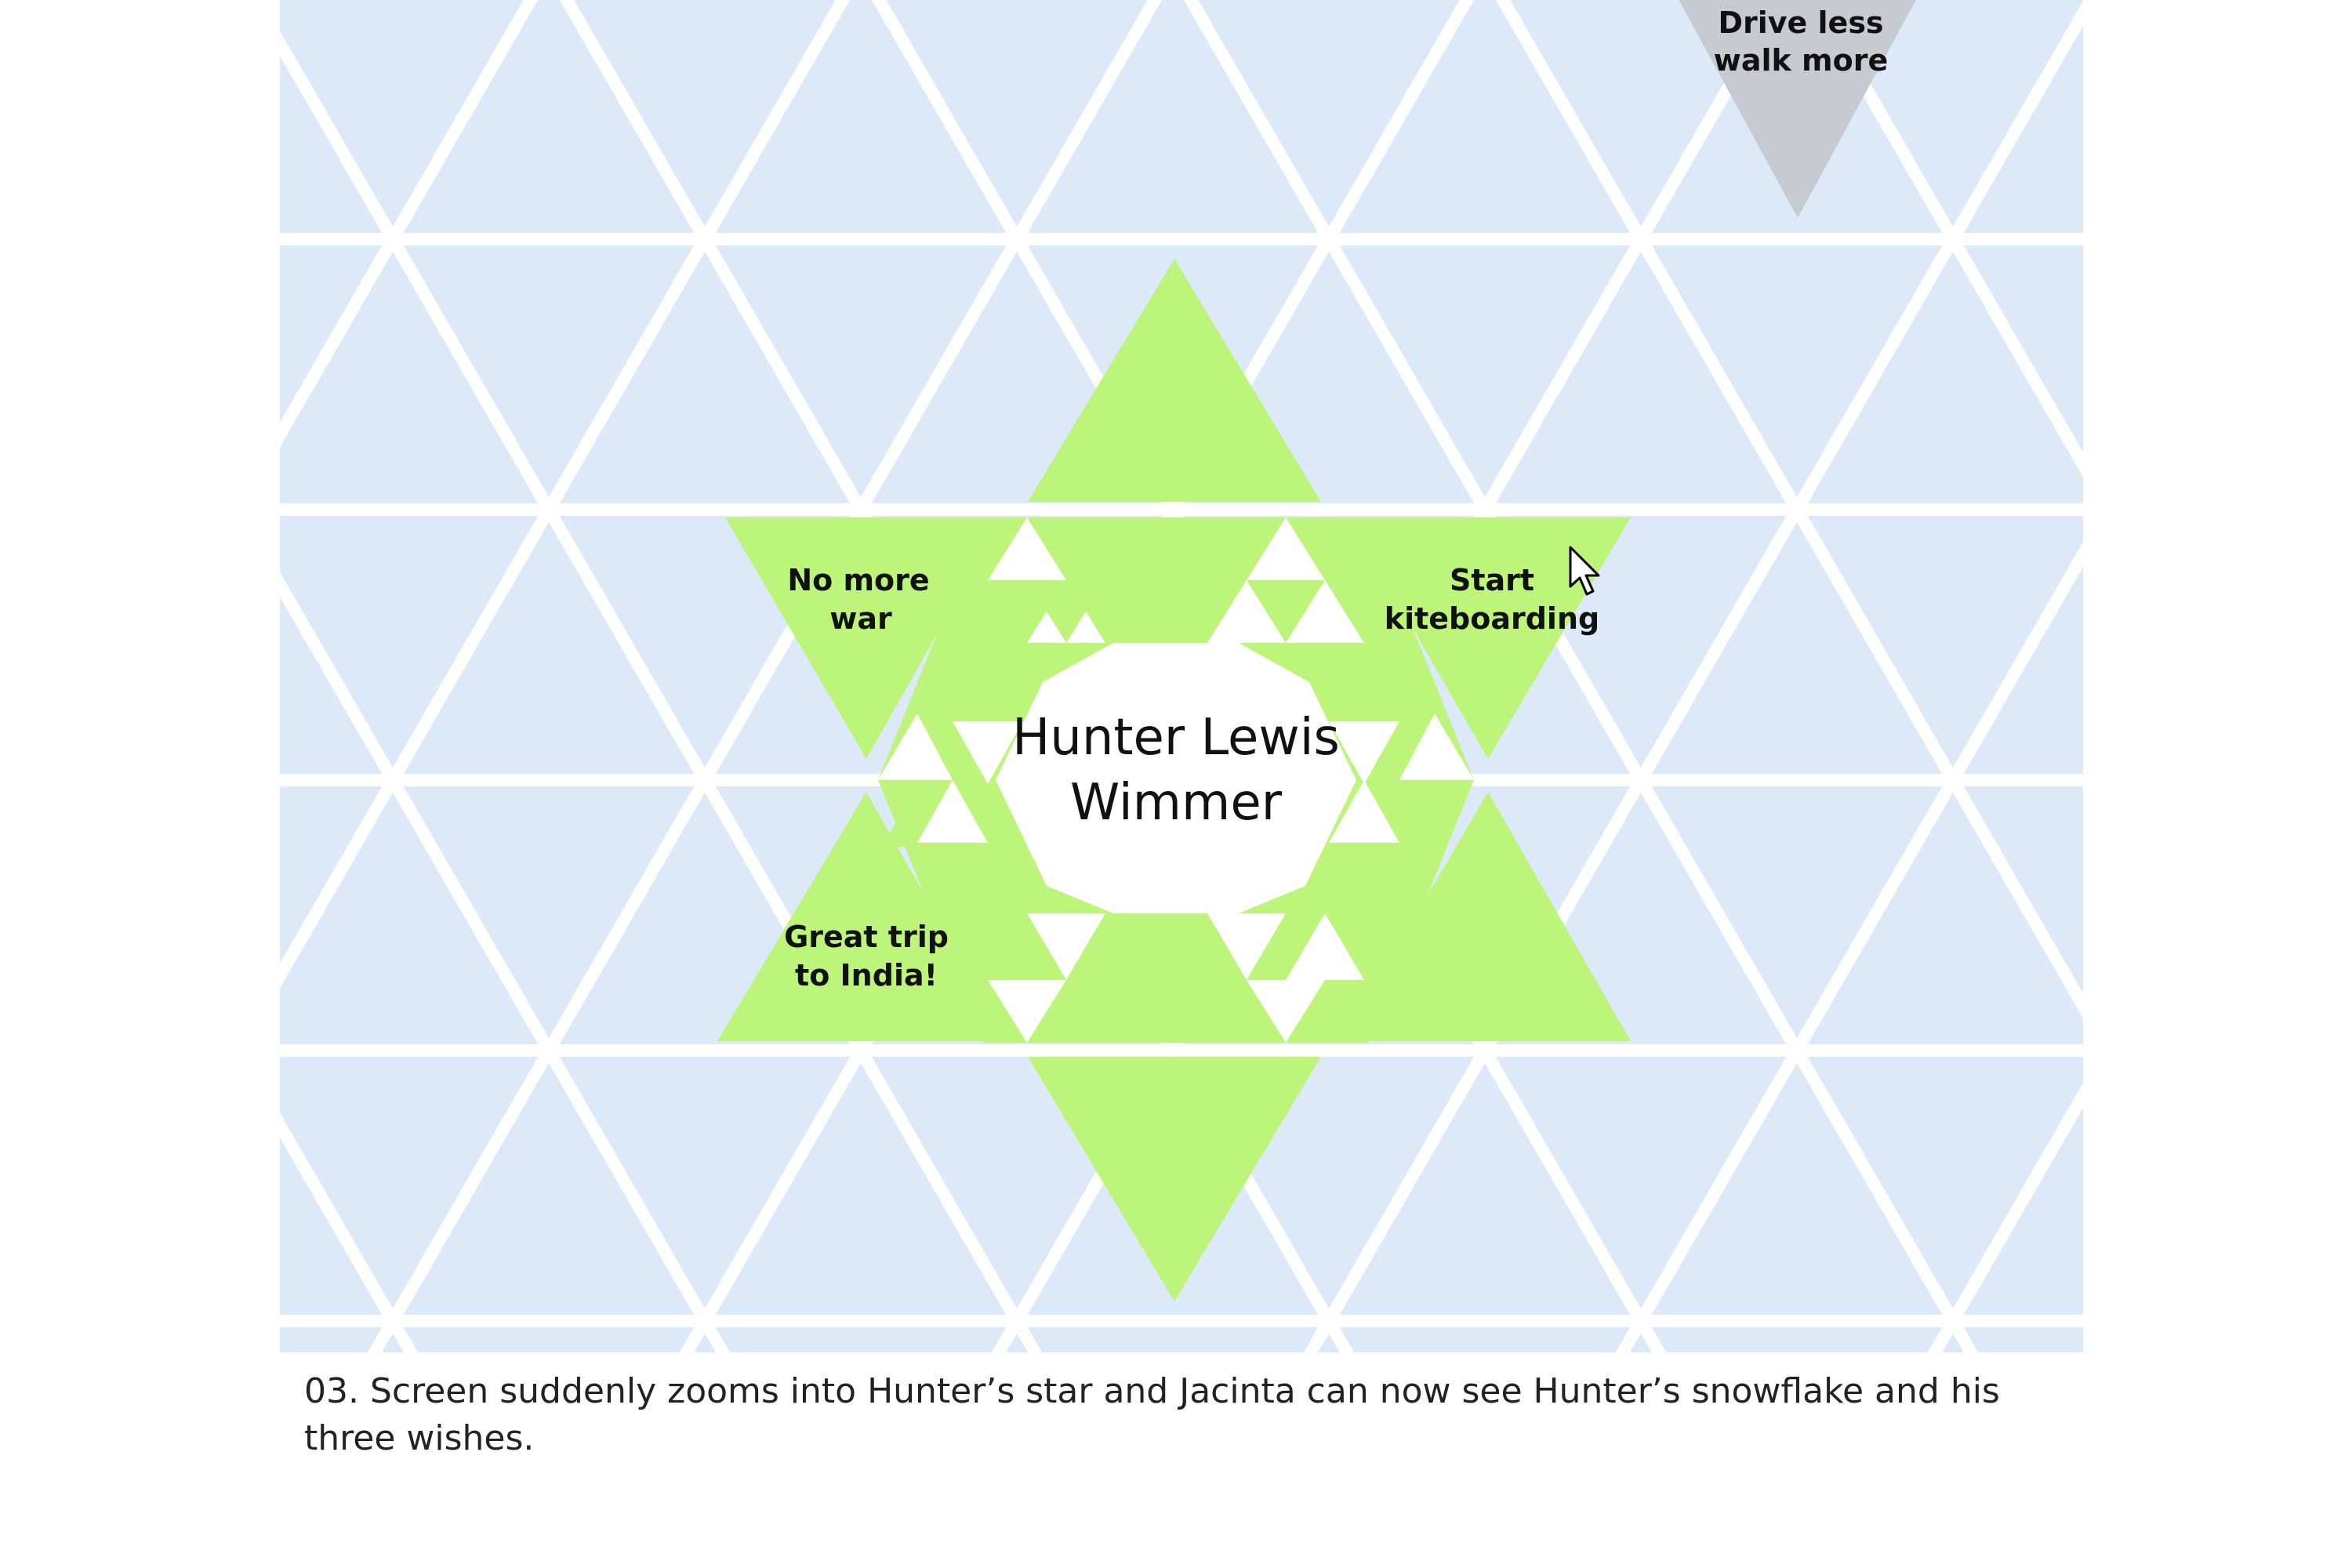 The height and width of the screenshot is (1568, 2352). What do you see at coordinates (1801, 22) in the screenshot?
I see `other-wish-line1: Drive less` at bounding box center [1801, 22].